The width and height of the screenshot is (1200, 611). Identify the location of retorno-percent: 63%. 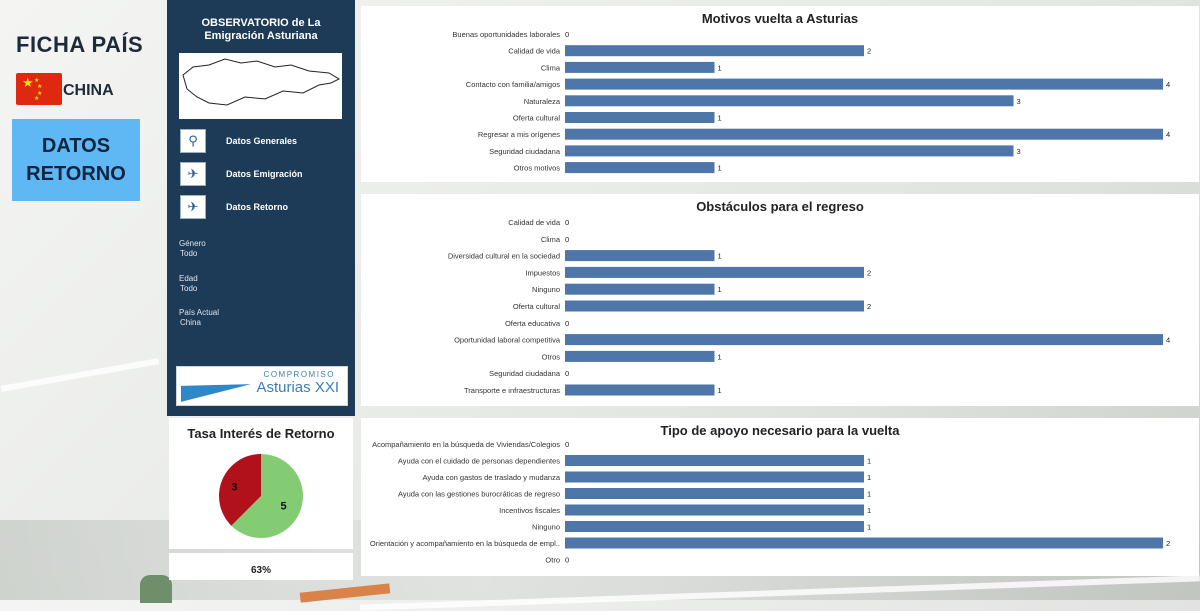
(260, 570).